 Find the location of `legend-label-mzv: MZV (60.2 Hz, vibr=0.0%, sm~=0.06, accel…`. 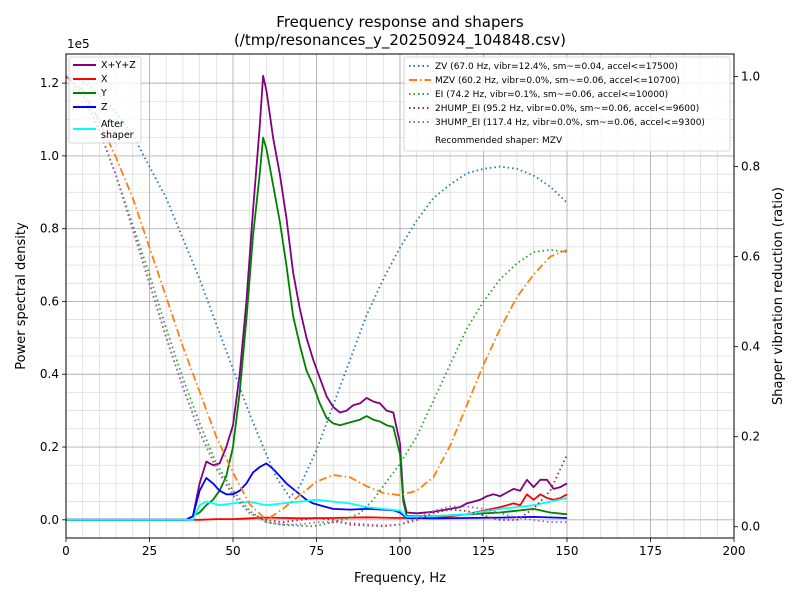

legend-label-mzv: MZV (60.2 Hz, vibr=0.0%, sm~=0.06, accel… is located at coordinates (557, 81).